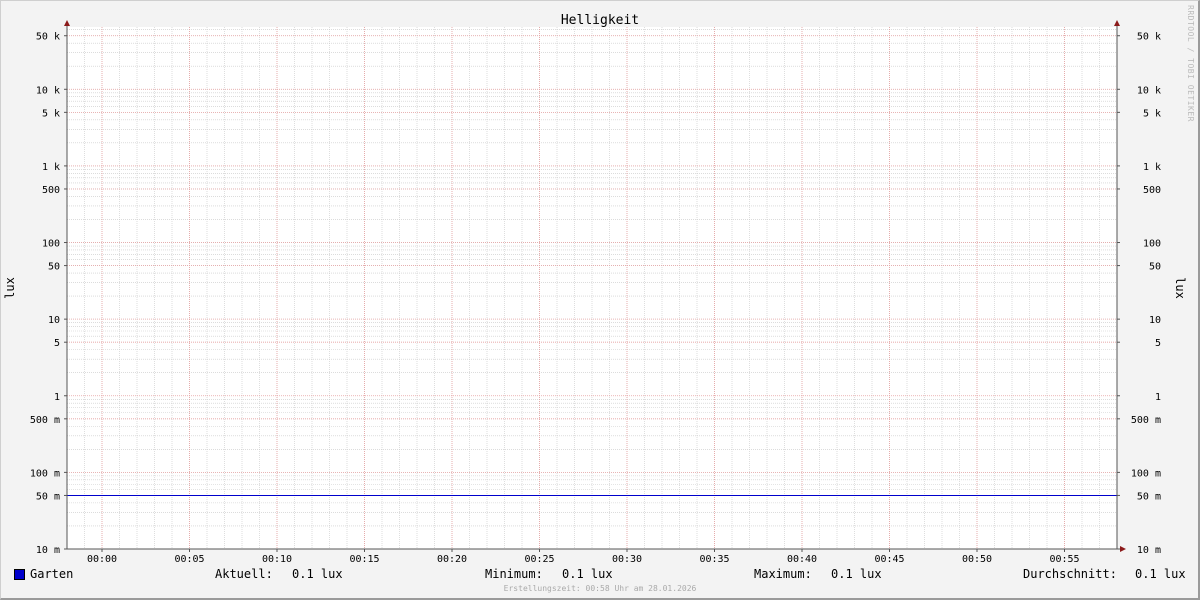 This screenshot has height=600, width=1200. I want to click on x-axis-arrow-icon, so click(1123, 549).